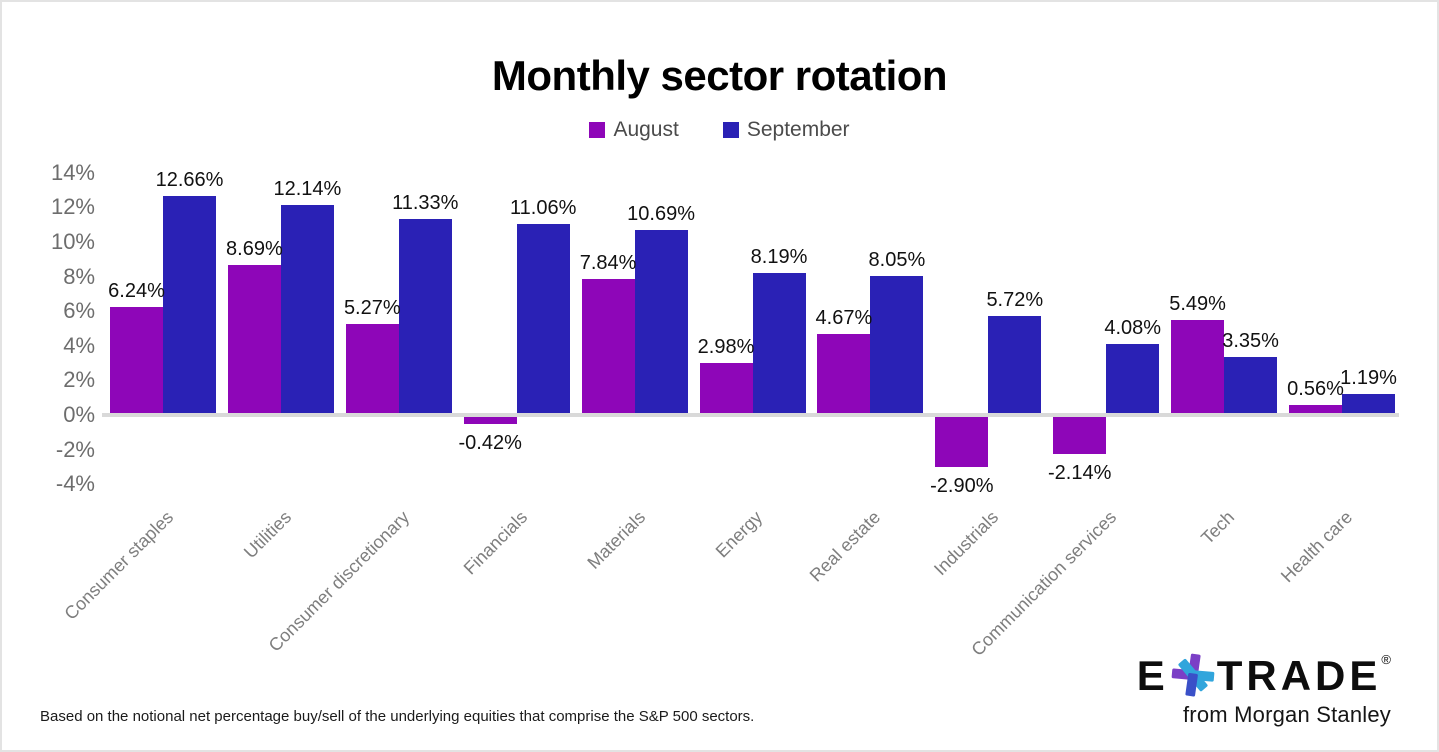  Describe the element at coordinates (726, 347) in the screenshot. I see `value-label: 2.98%` at that location.